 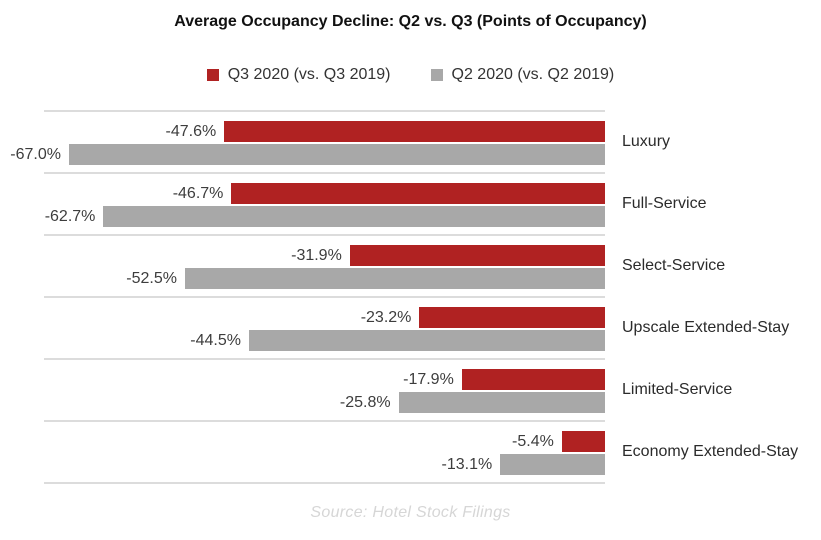 What do you see at coordinates (674, 265) in the screenshot?
I see `category-label-2: Select-Service` at bounding box center [674, 265].